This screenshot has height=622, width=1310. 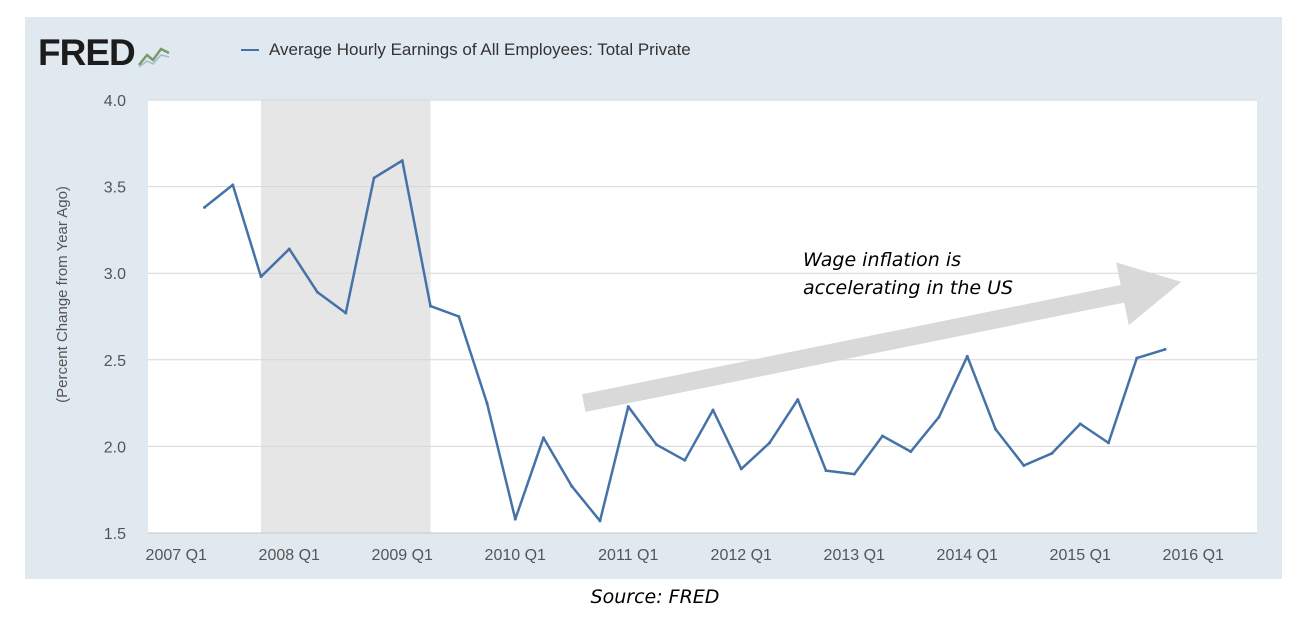 I want to click on fred-logo: FRED, so click(x=104, y=52).